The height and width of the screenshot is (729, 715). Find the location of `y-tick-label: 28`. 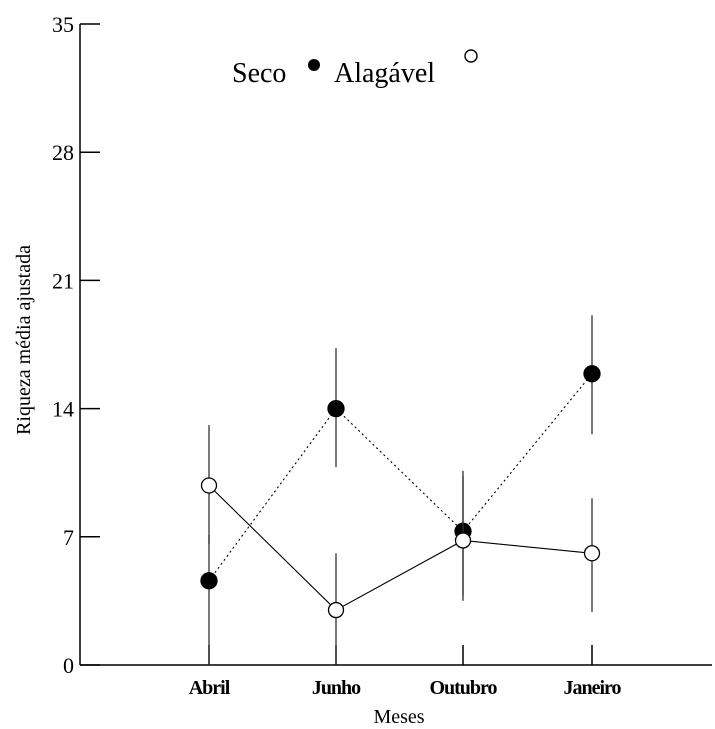

y-tick-label: 28 is located at coordinates (63, 152).